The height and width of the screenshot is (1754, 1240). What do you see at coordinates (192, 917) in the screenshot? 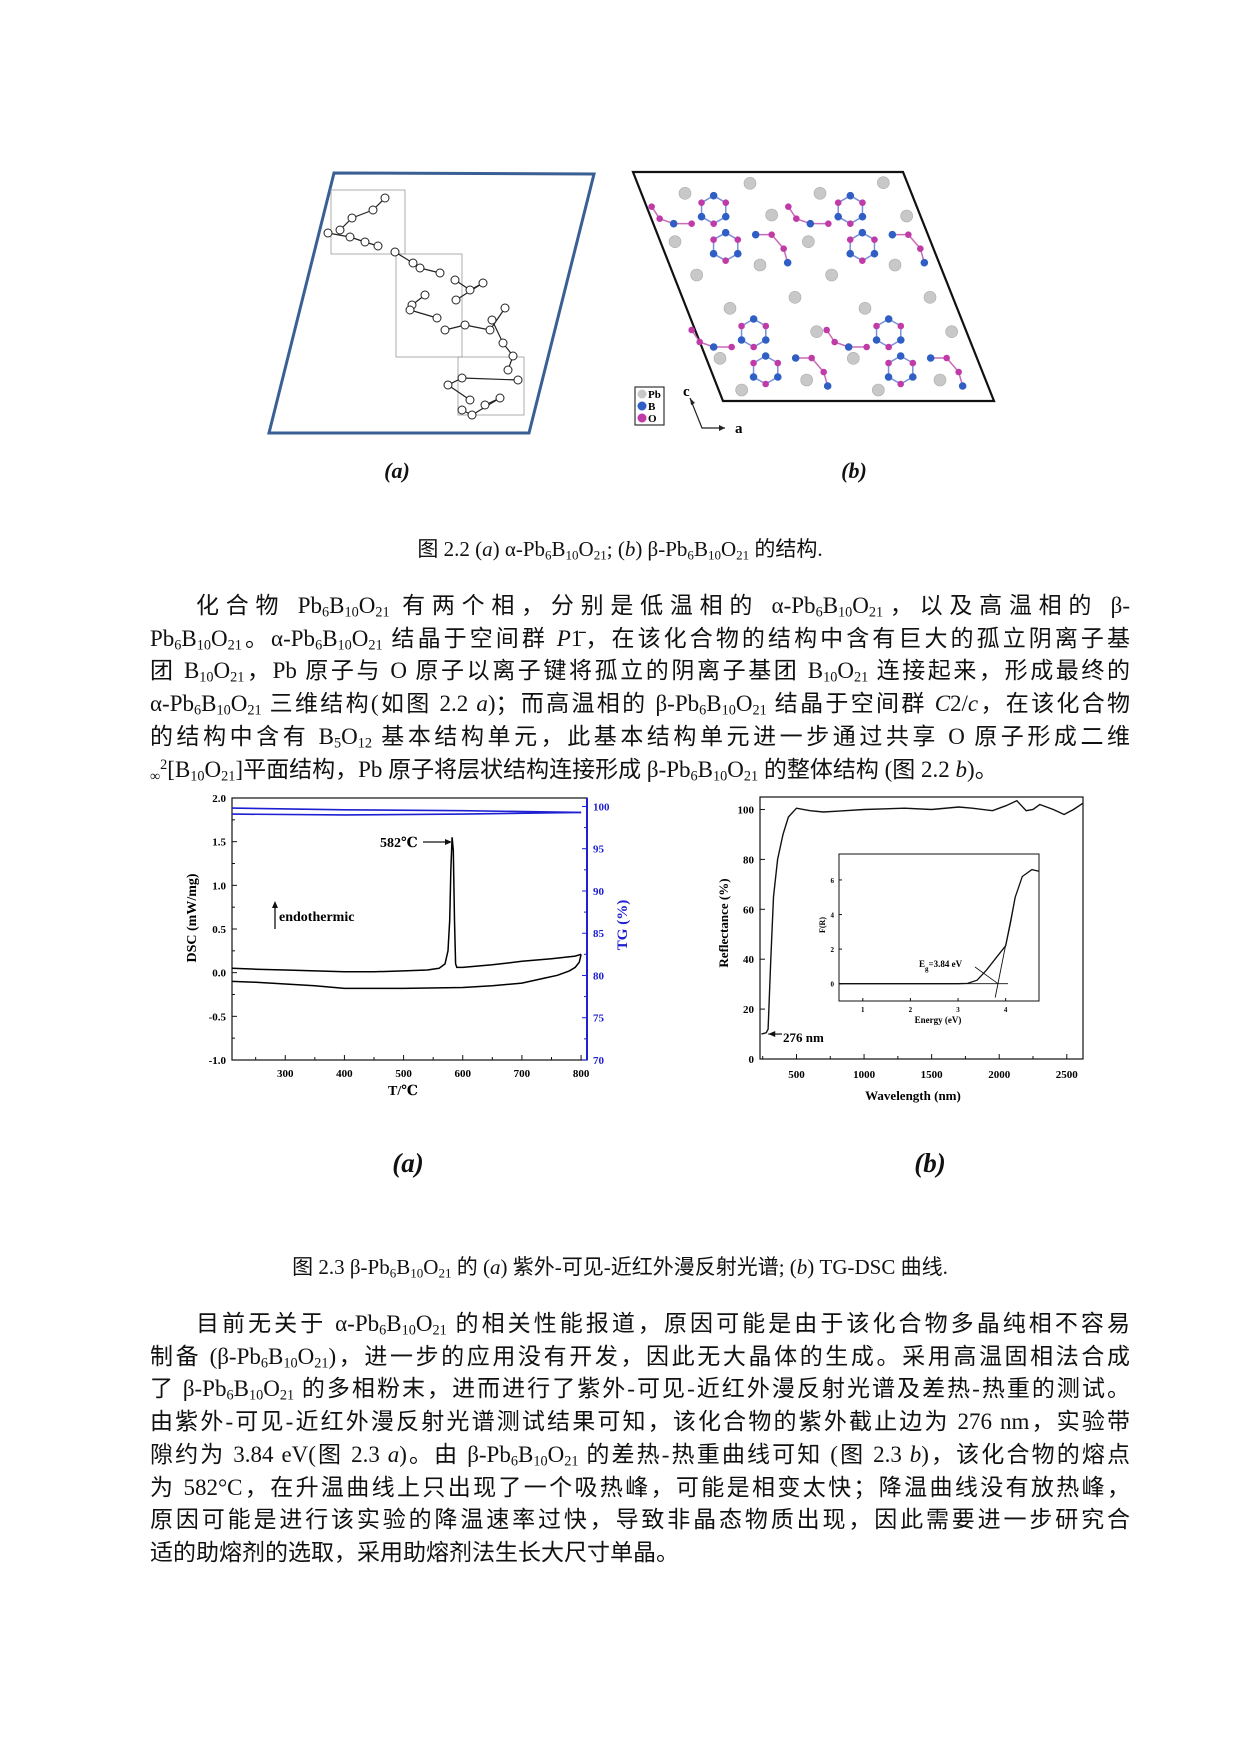
I see `y-axis-label: DSC (mW/mg)` at bounding box center [192, 917].